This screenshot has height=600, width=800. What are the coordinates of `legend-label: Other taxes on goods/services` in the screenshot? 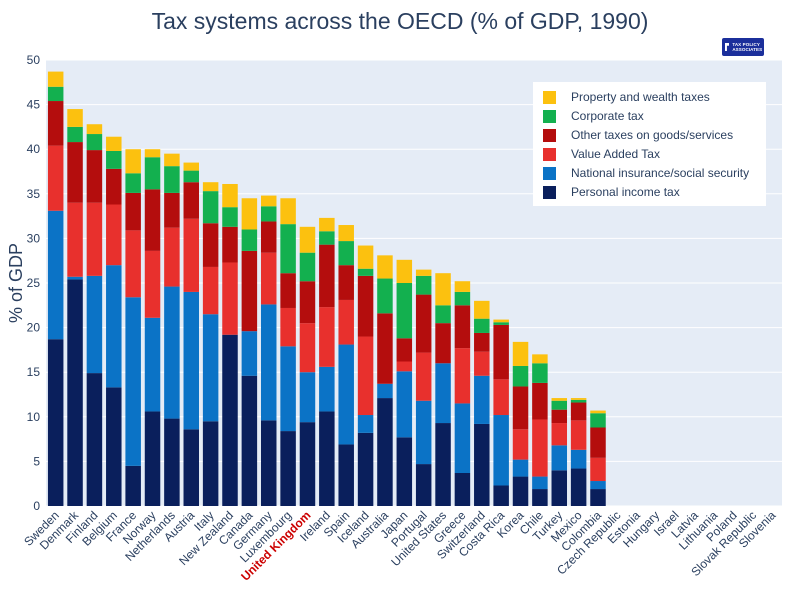 It's located at (652, 135).